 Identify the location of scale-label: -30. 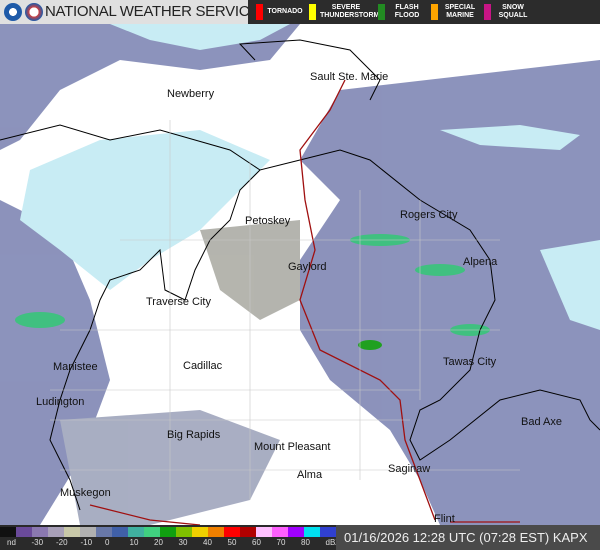
(37, 542).